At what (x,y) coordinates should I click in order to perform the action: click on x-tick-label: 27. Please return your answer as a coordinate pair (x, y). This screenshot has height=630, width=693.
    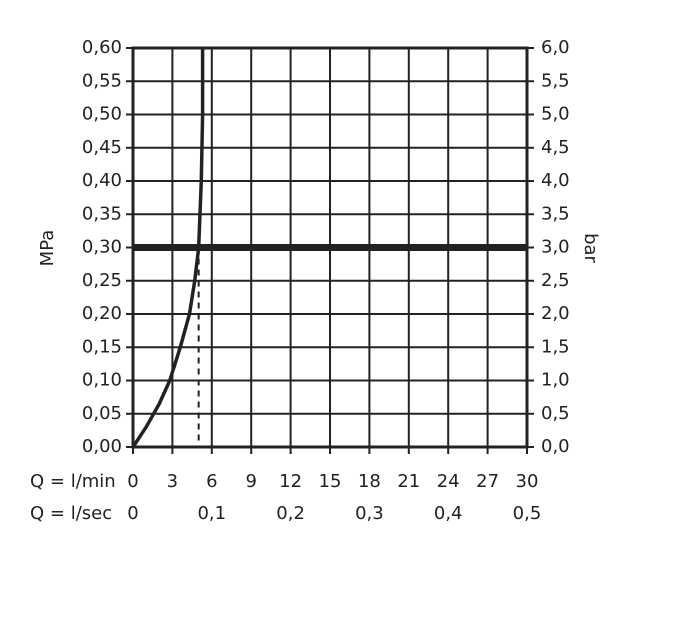
    Looking at the image, I should click on (487, 481).